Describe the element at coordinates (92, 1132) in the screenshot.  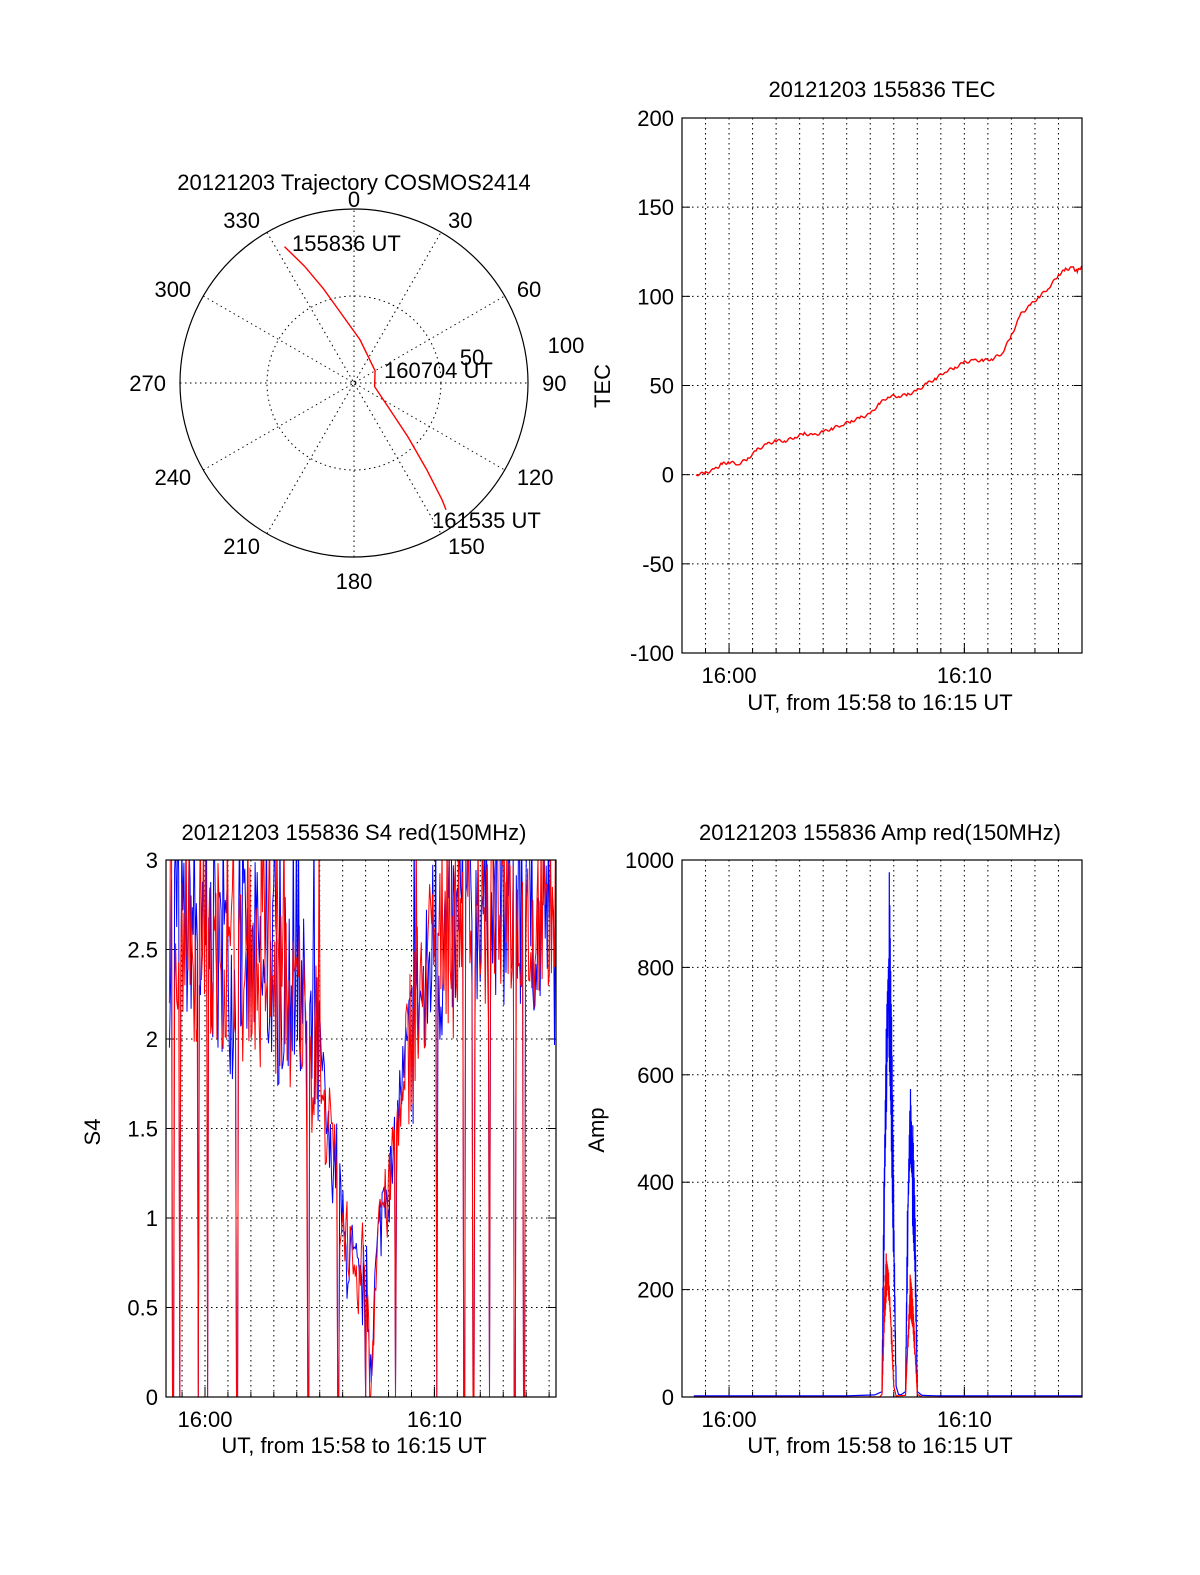
I see `s4-ylabel: S4` at that location.